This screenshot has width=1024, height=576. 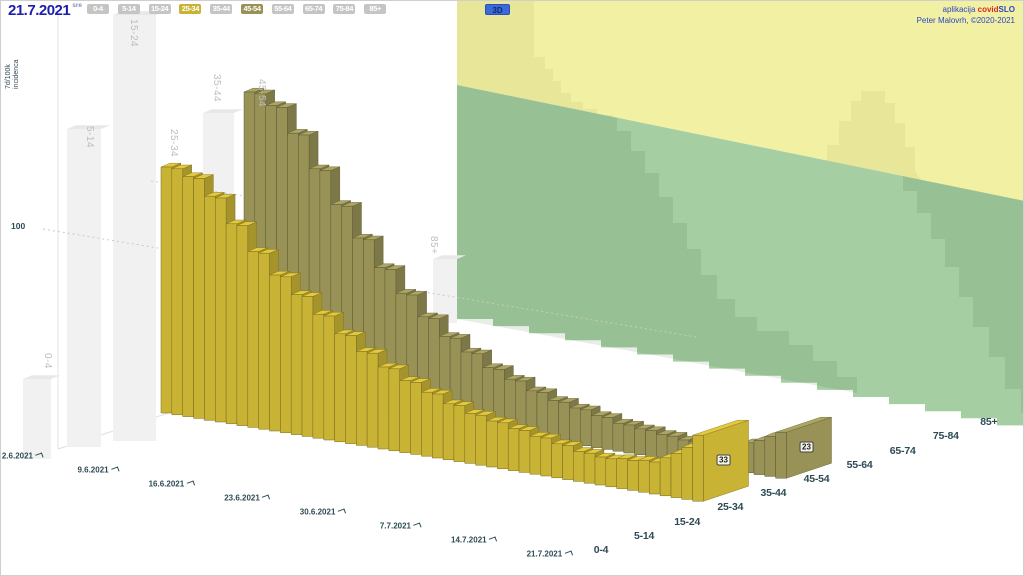 What do you see at coordinates (601, 550) in the screenshot?
I see `age-axis-label-0-4: 0-4` at bounding box center [601, 550].